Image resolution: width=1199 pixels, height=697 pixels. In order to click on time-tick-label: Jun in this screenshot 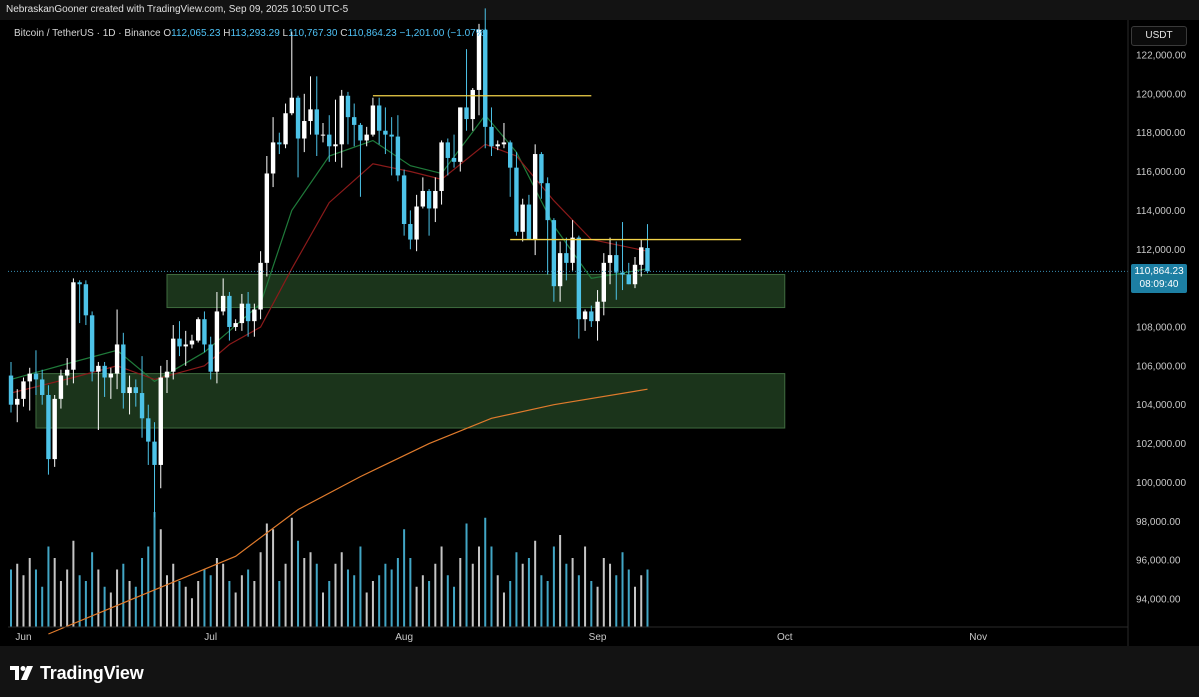, I will do `click(23, 637)`.